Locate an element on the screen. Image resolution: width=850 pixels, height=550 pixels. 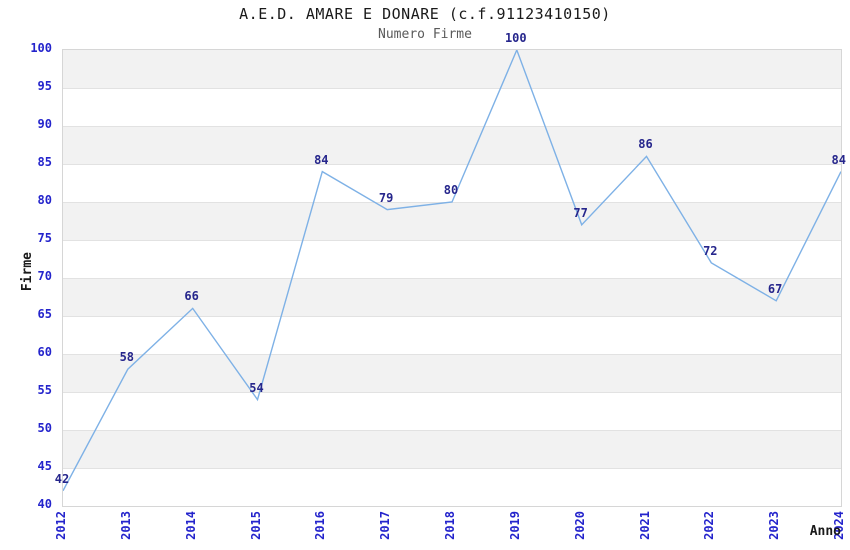
data-point-label: 66 is located at coordinates (191, 296).